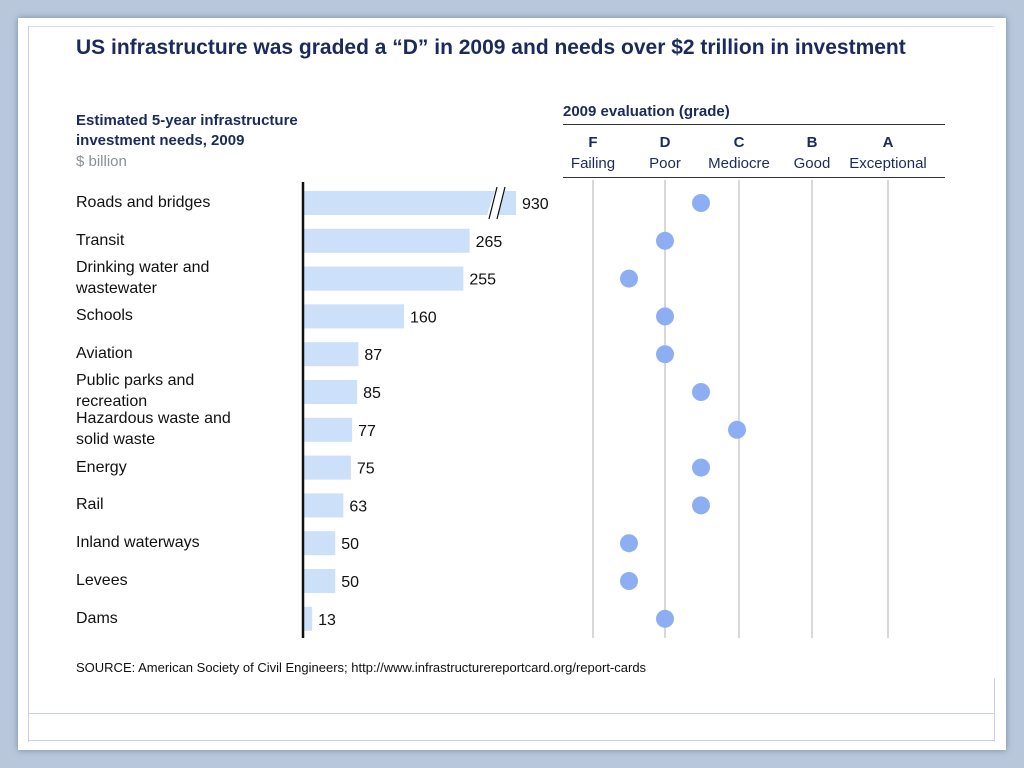 The height and width of the screenshot is (768, 1024). I want to click on bar-value-label: 13, so click(327, 620).